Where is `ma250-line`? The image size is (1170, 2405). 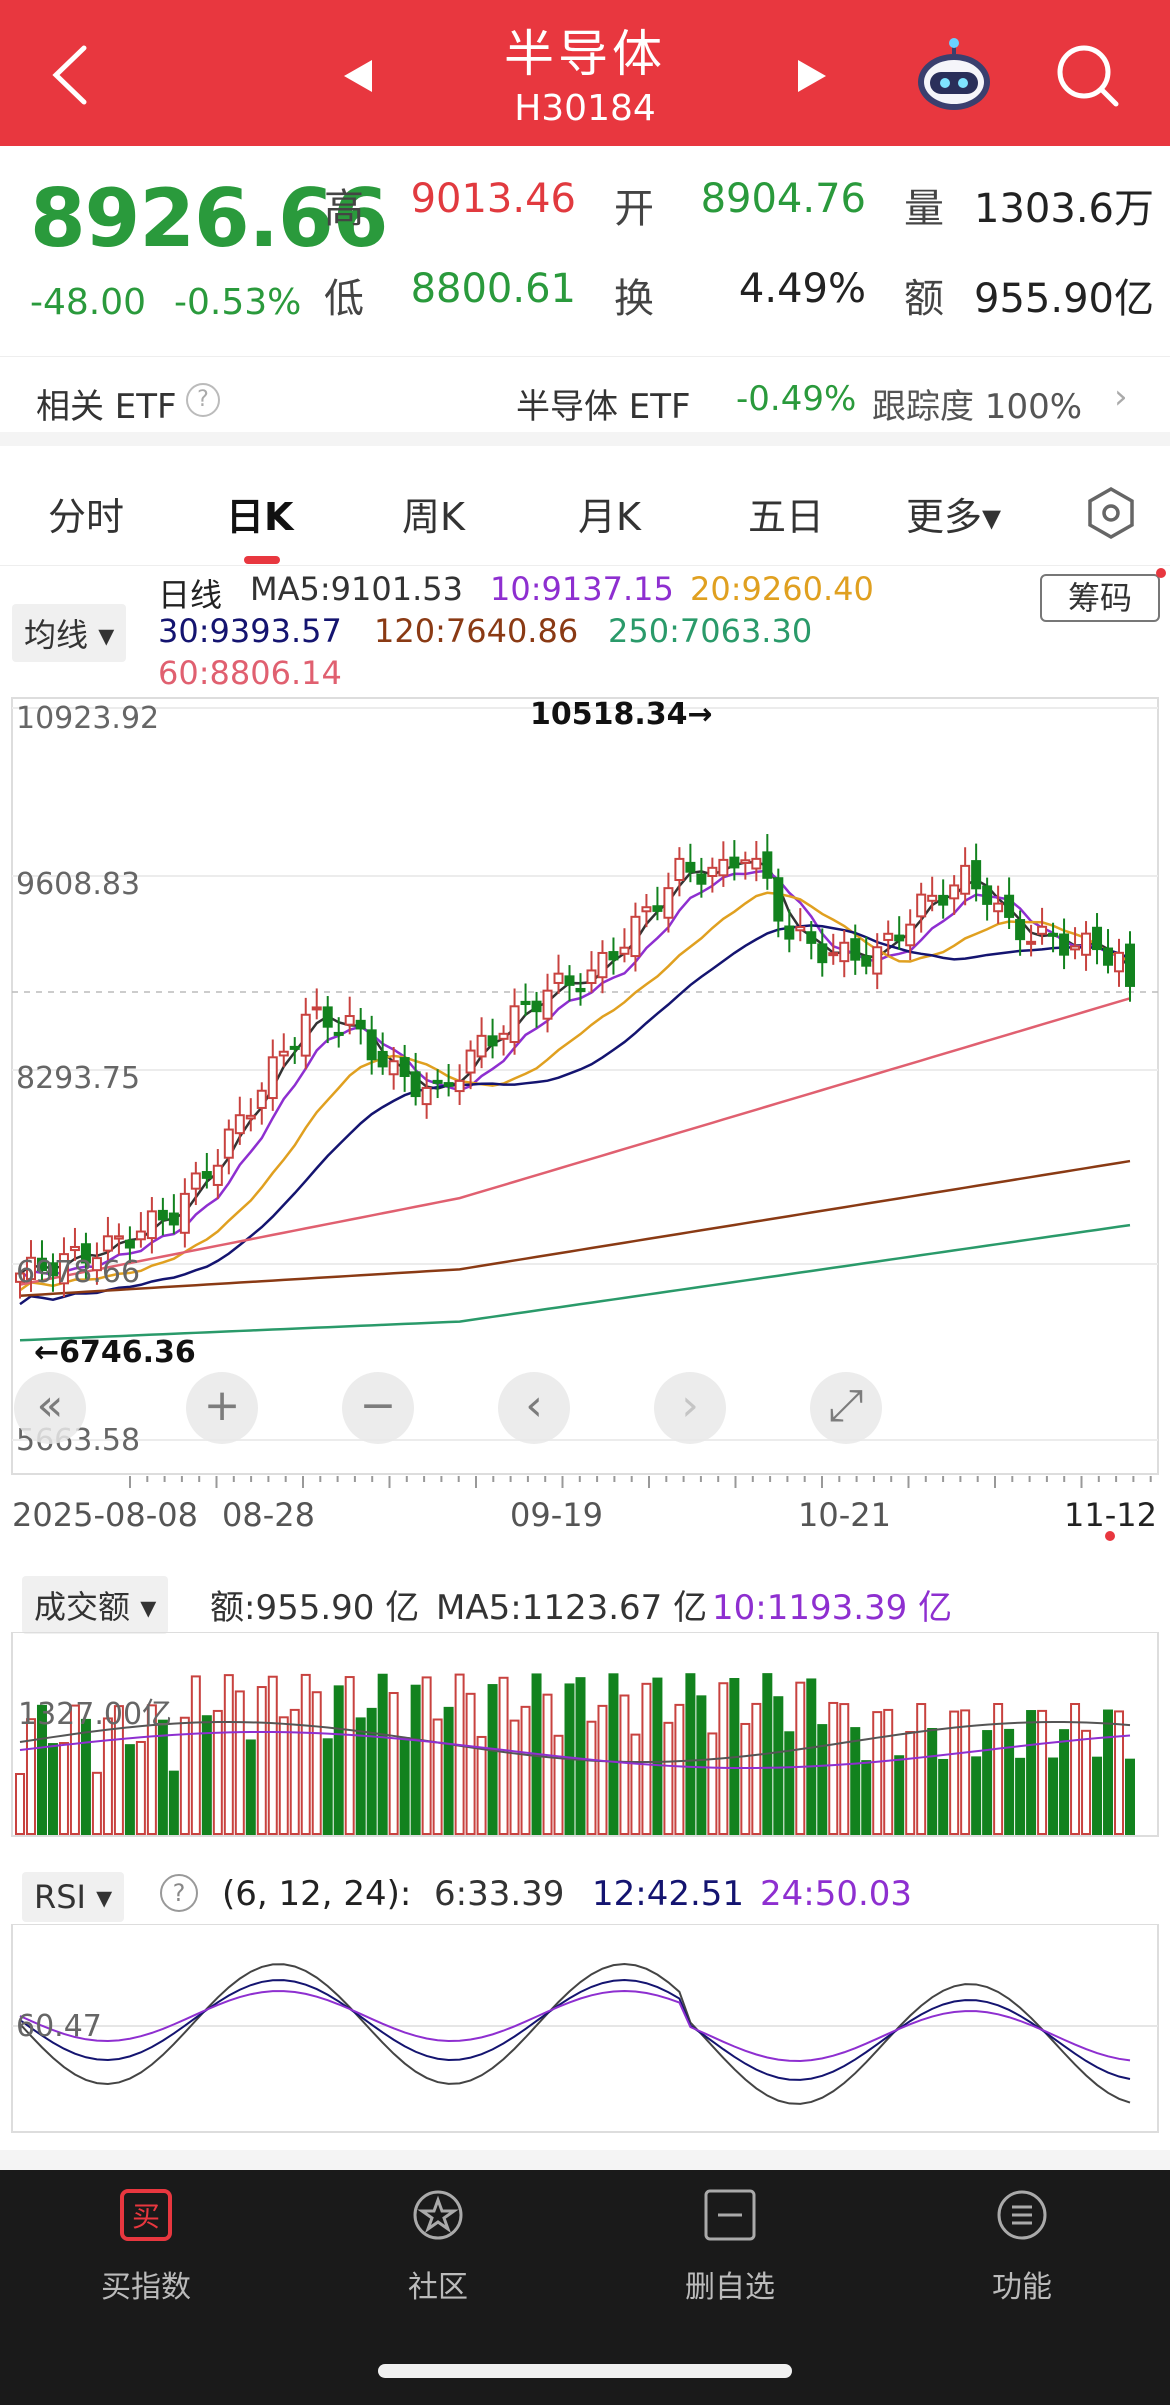
ma250-line is located at coordinates (575, 1282).